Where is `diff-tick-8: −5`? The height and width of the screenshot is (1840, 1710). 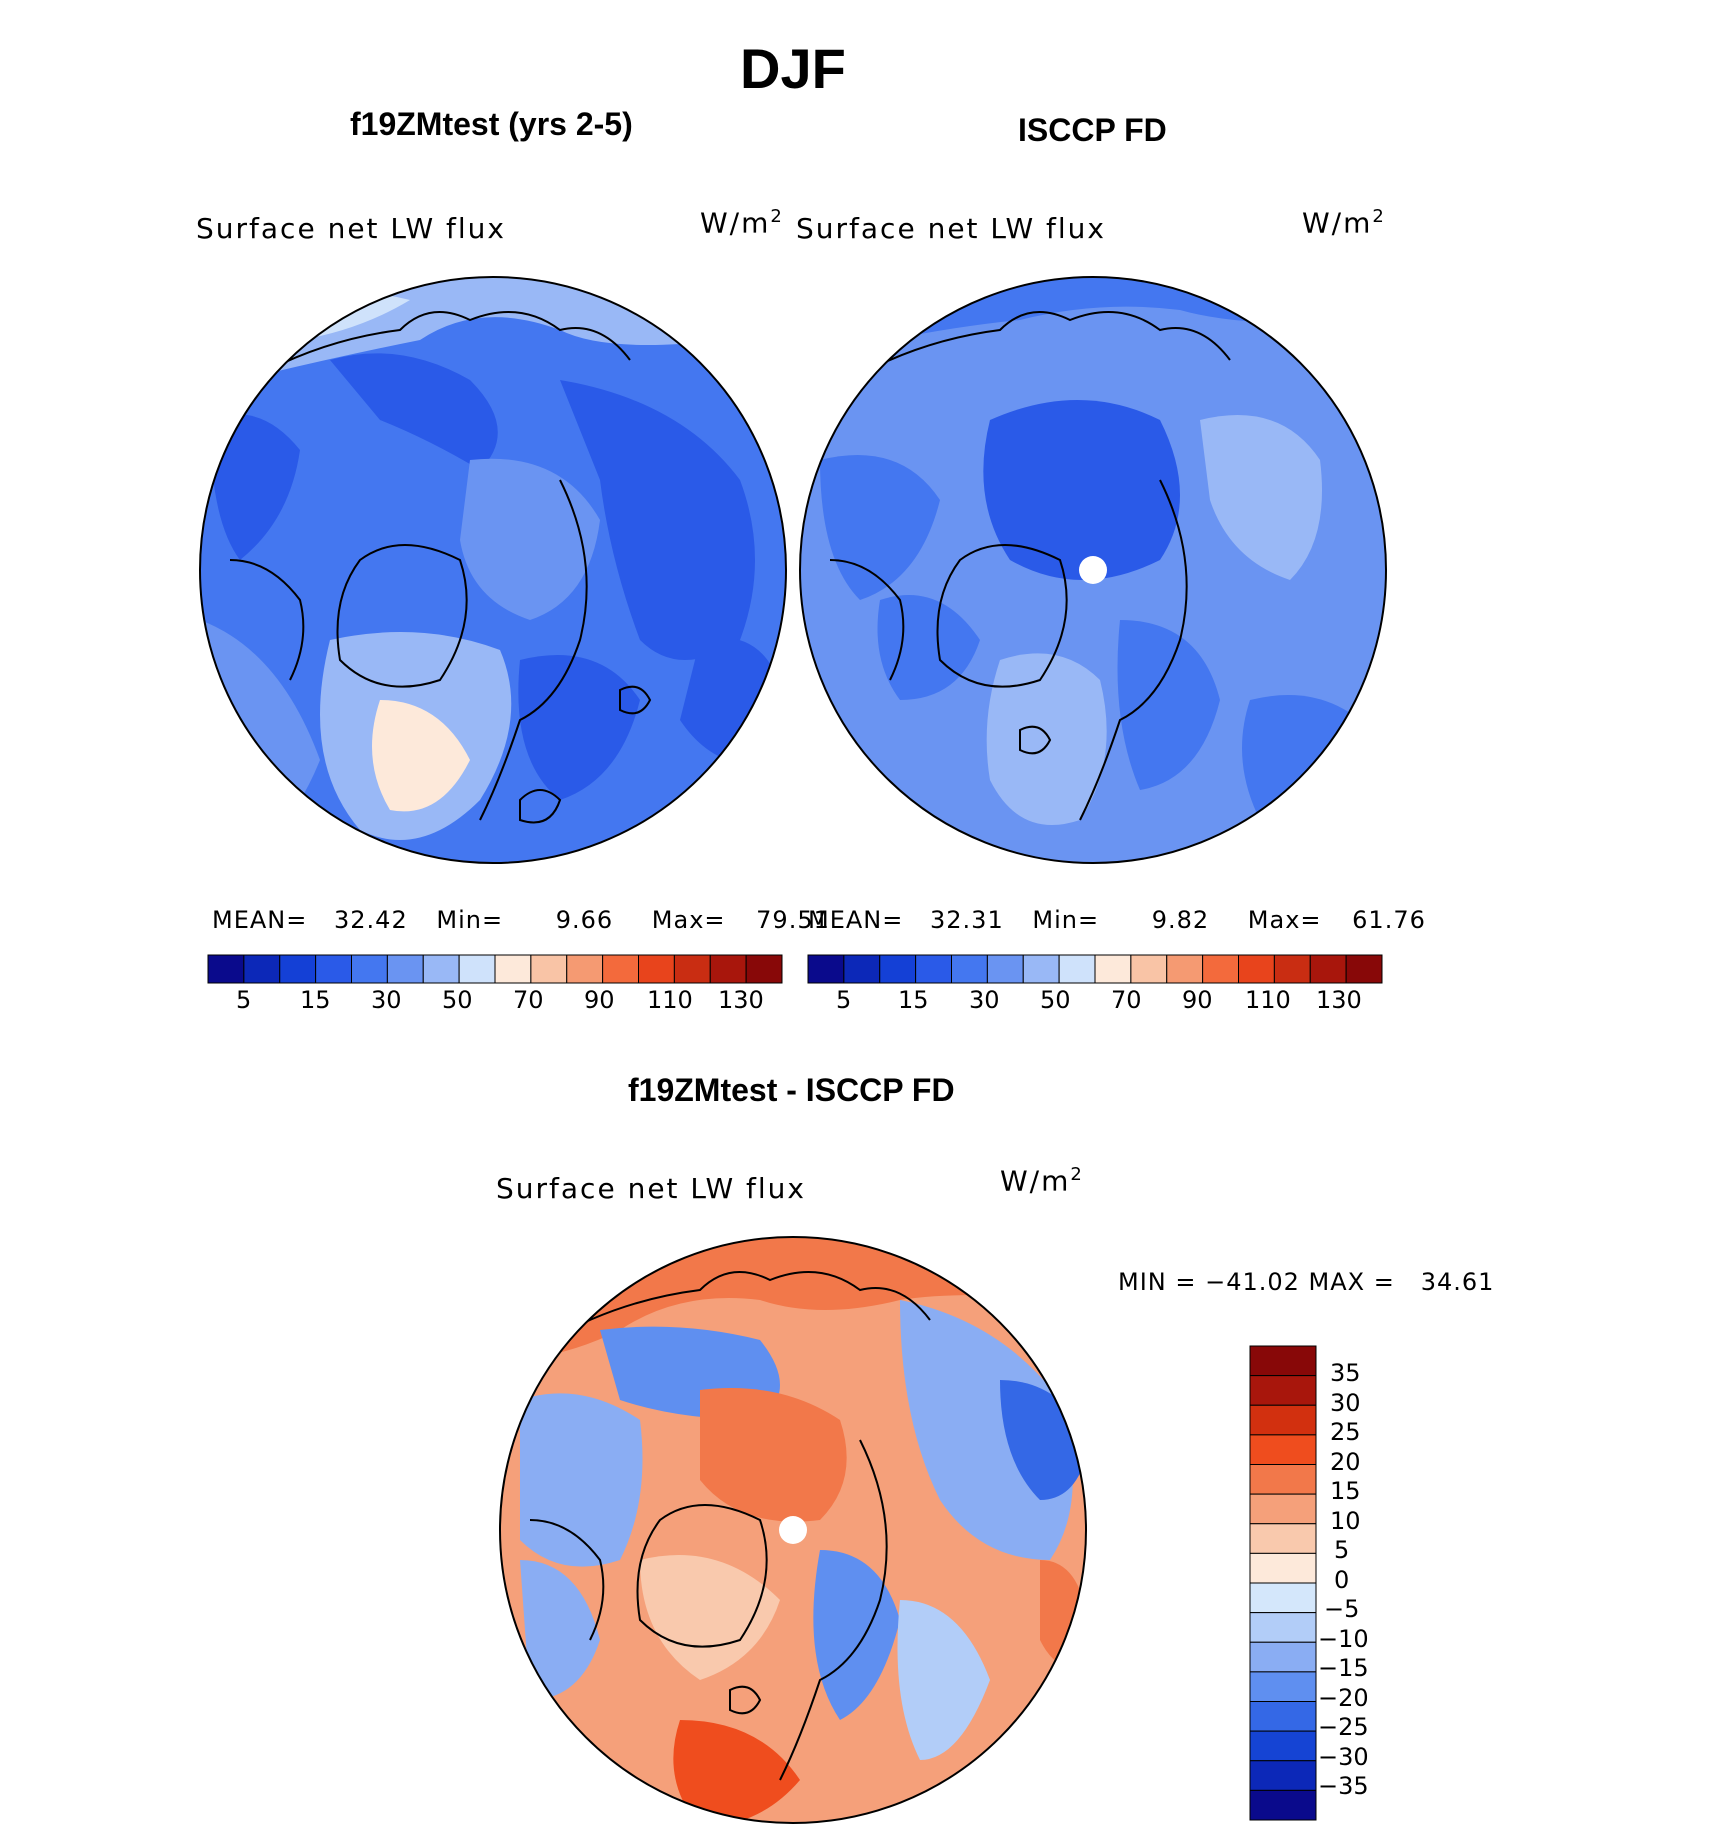 diff-tick-8: −5 is located at coordinates (1342, 1609).